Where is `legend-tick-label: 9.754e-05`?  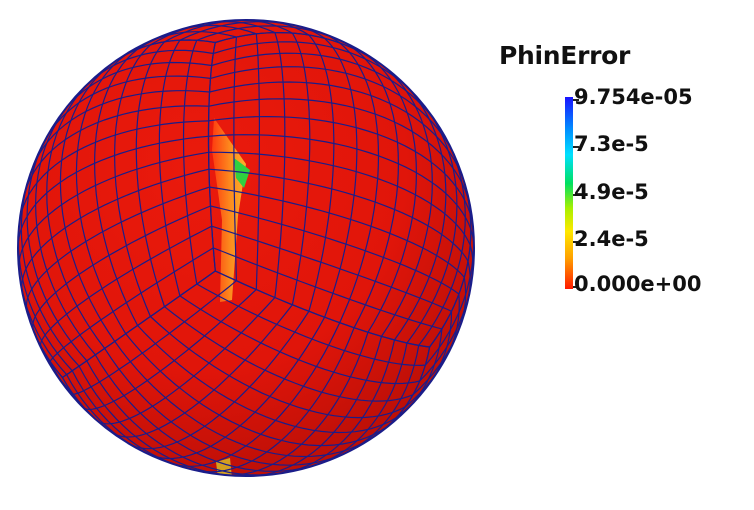 legend-tick-label: 9.754e-05 is located at coordinates (633, 97).